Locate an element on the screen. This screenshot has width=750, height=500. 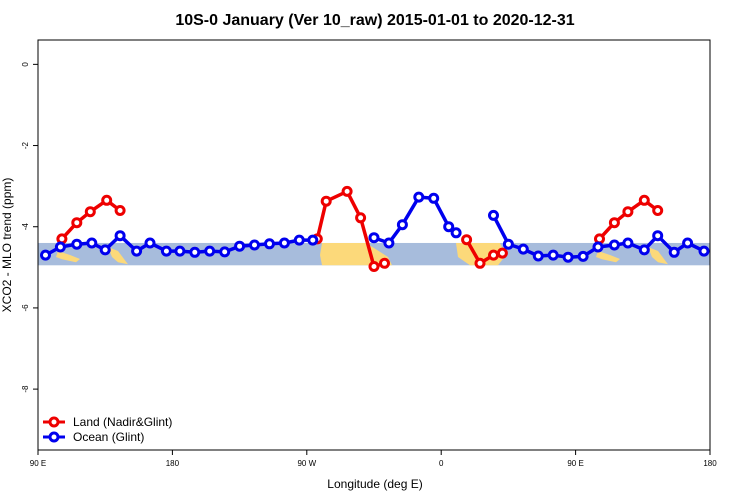
x-axis: 90 E 180 90 W 0 90 E 180 is located at coordinates (373, 459).